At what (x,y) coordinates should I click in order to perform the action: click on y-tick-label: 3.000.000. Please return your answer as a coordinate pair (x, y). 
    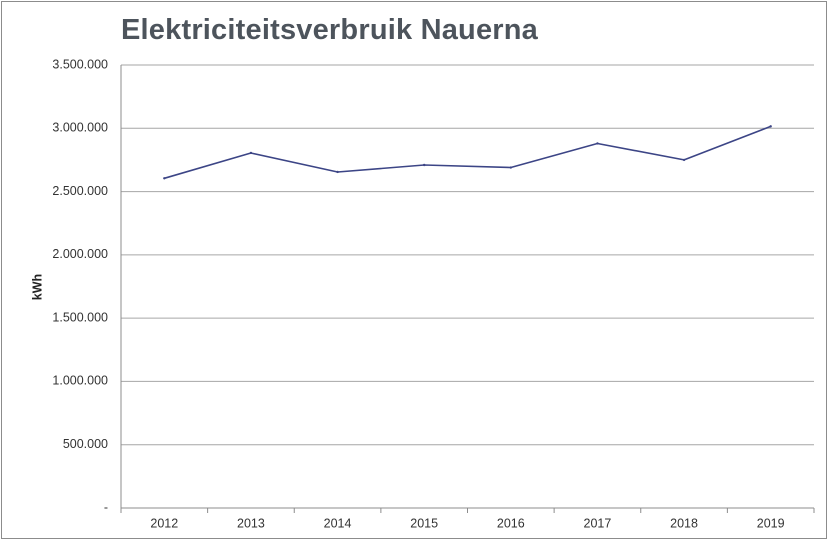
    Looking at the image, I should click on (80, 128).